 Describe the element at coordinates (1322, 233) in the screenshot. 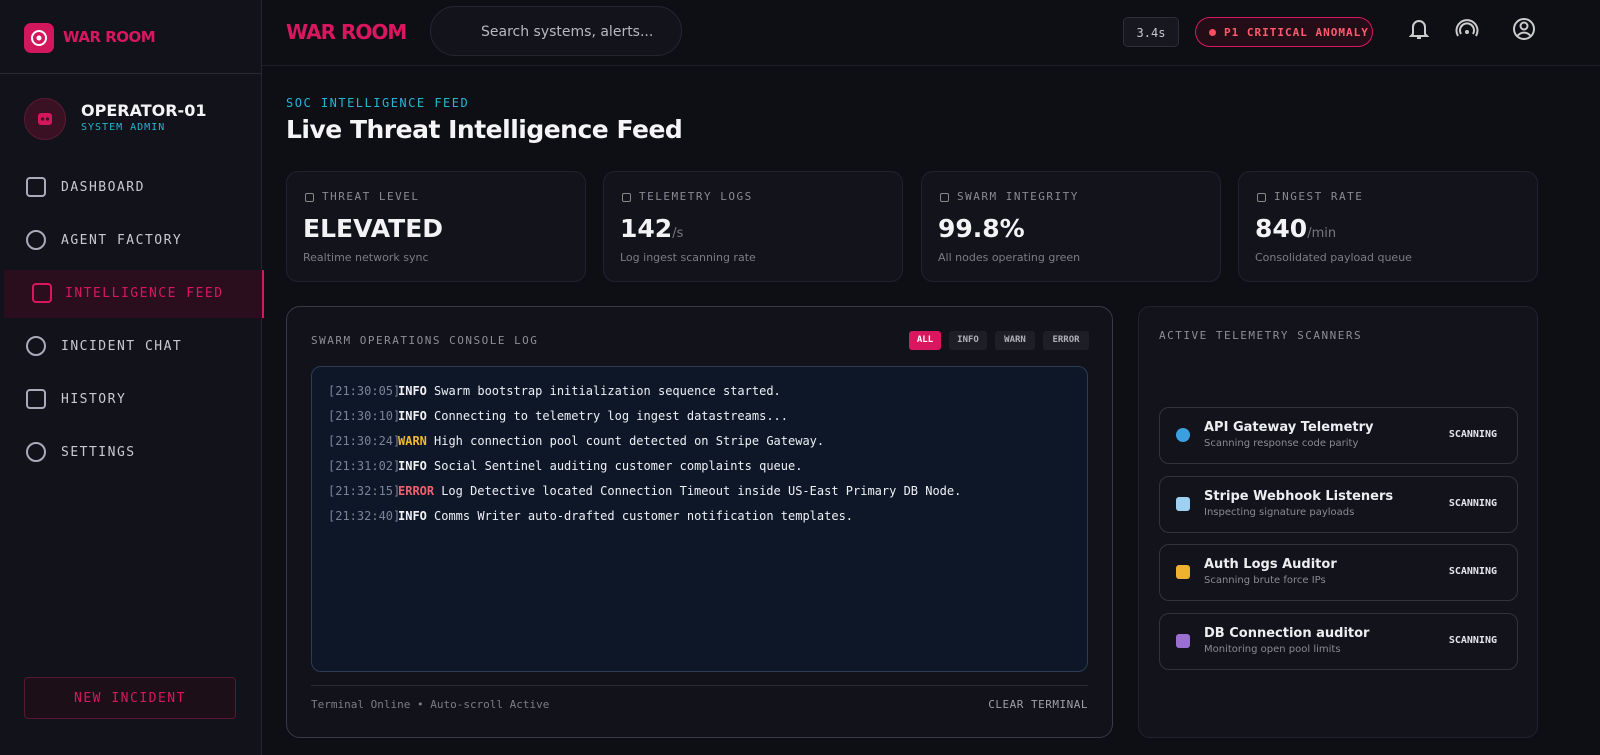

I see `stat-unit: /min` at that location.